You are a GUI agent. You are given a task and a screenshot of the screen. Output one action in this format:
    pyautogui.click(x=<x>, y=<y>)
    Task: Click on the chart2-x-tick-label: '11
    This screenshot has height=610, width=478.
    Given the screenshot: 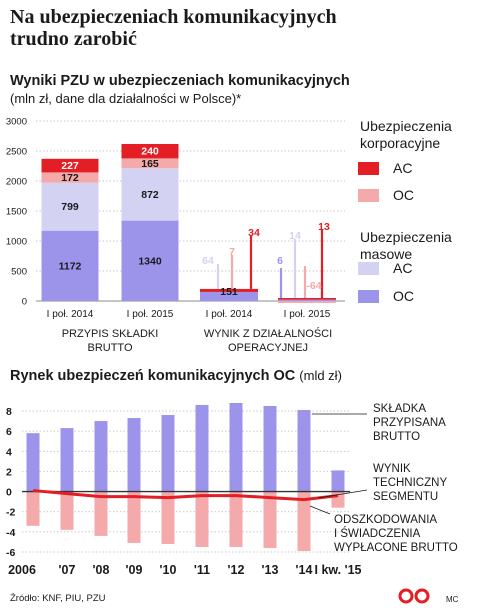 What is the action you would take?
    pyautogui.click(x=202, y=570)
    